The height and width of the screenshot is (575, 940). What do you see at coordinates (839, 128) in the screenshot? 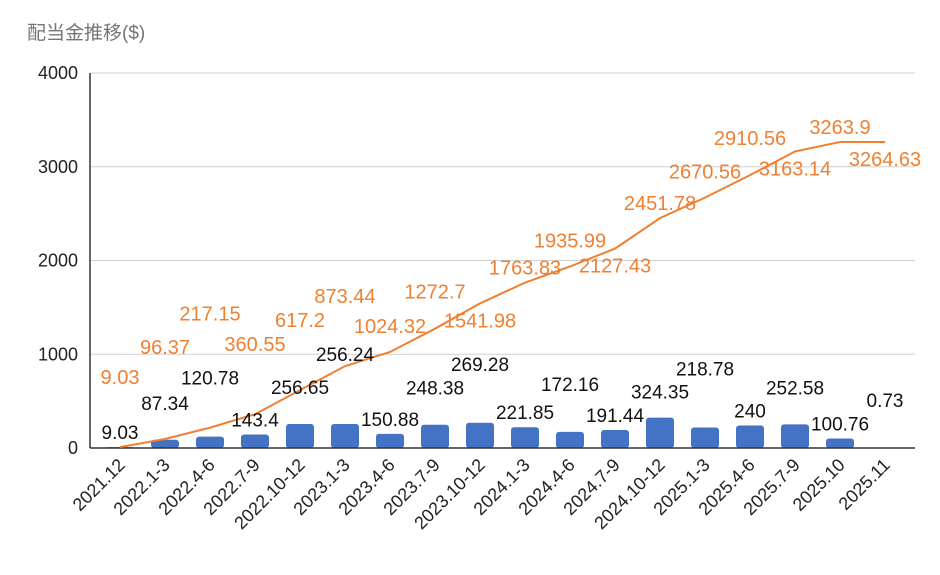
I see `line-data-label: 3263.9` at bounding box center [839, 128].